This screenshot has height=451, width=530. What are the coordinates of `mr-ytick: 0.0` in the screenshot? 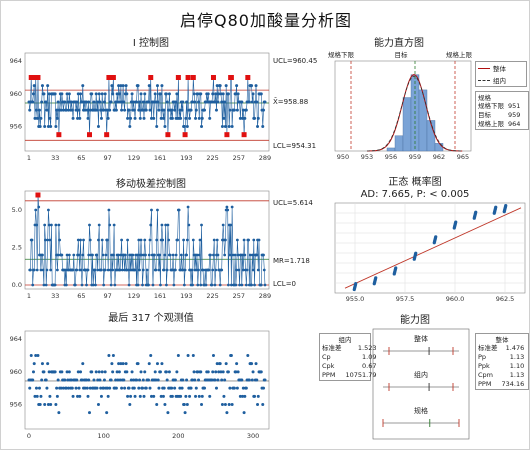 It's located at (17, 285).